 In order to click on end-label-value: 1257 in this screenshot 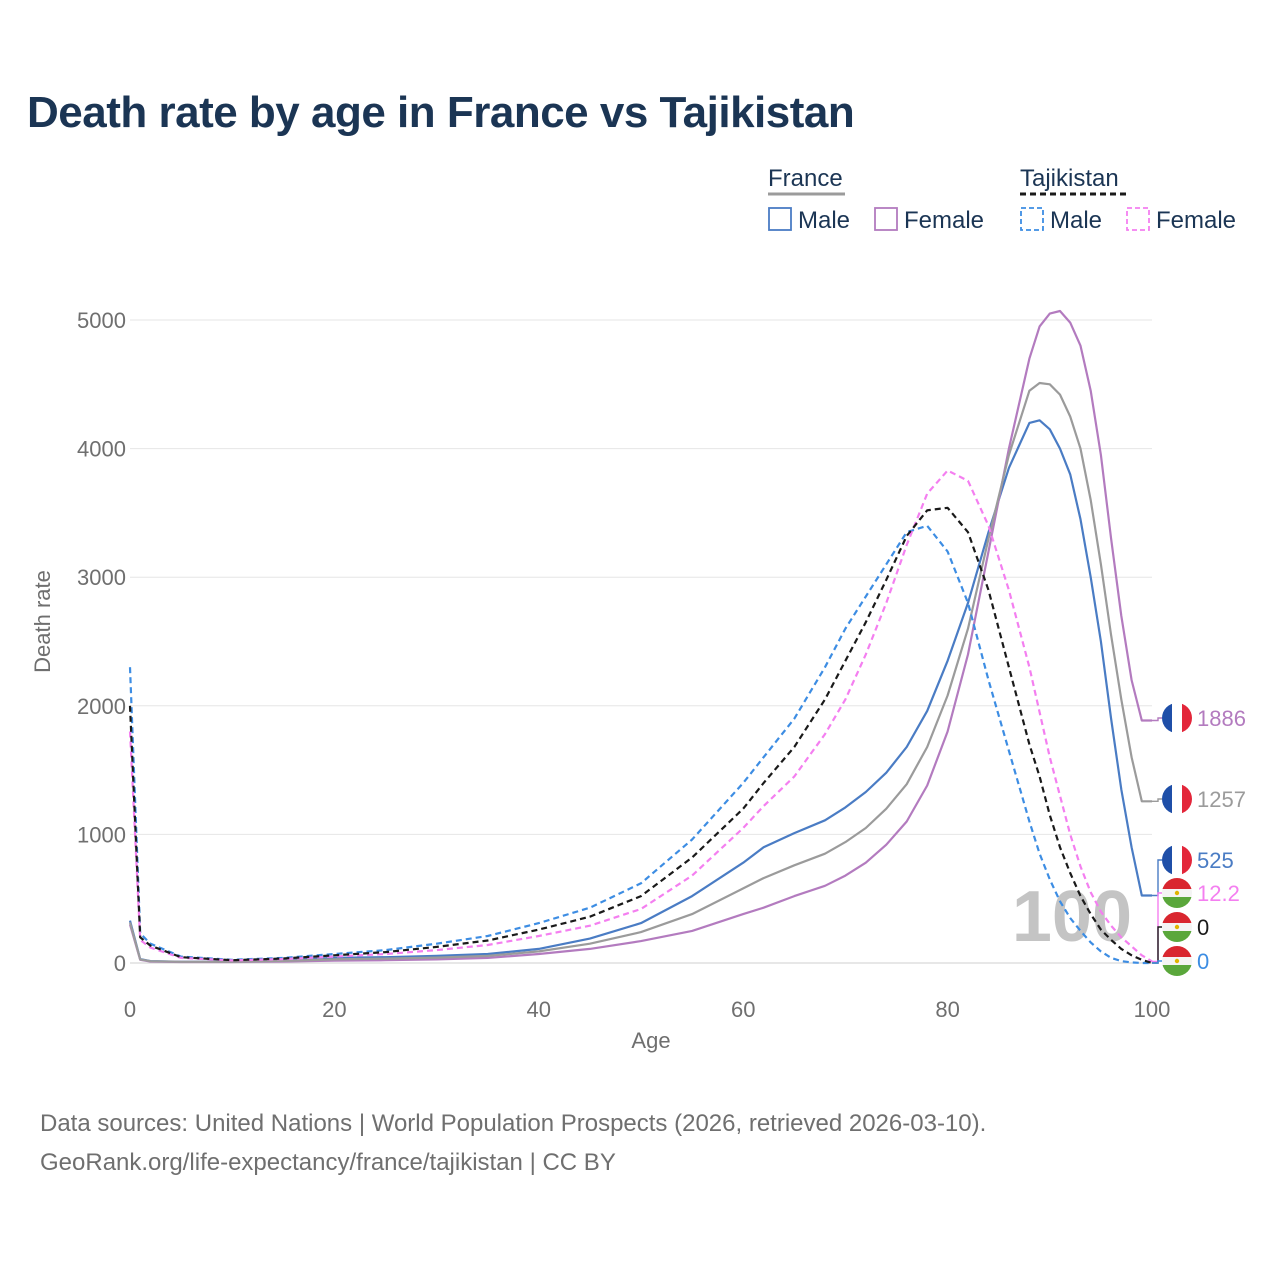, I will do `click(1221, 799)`.